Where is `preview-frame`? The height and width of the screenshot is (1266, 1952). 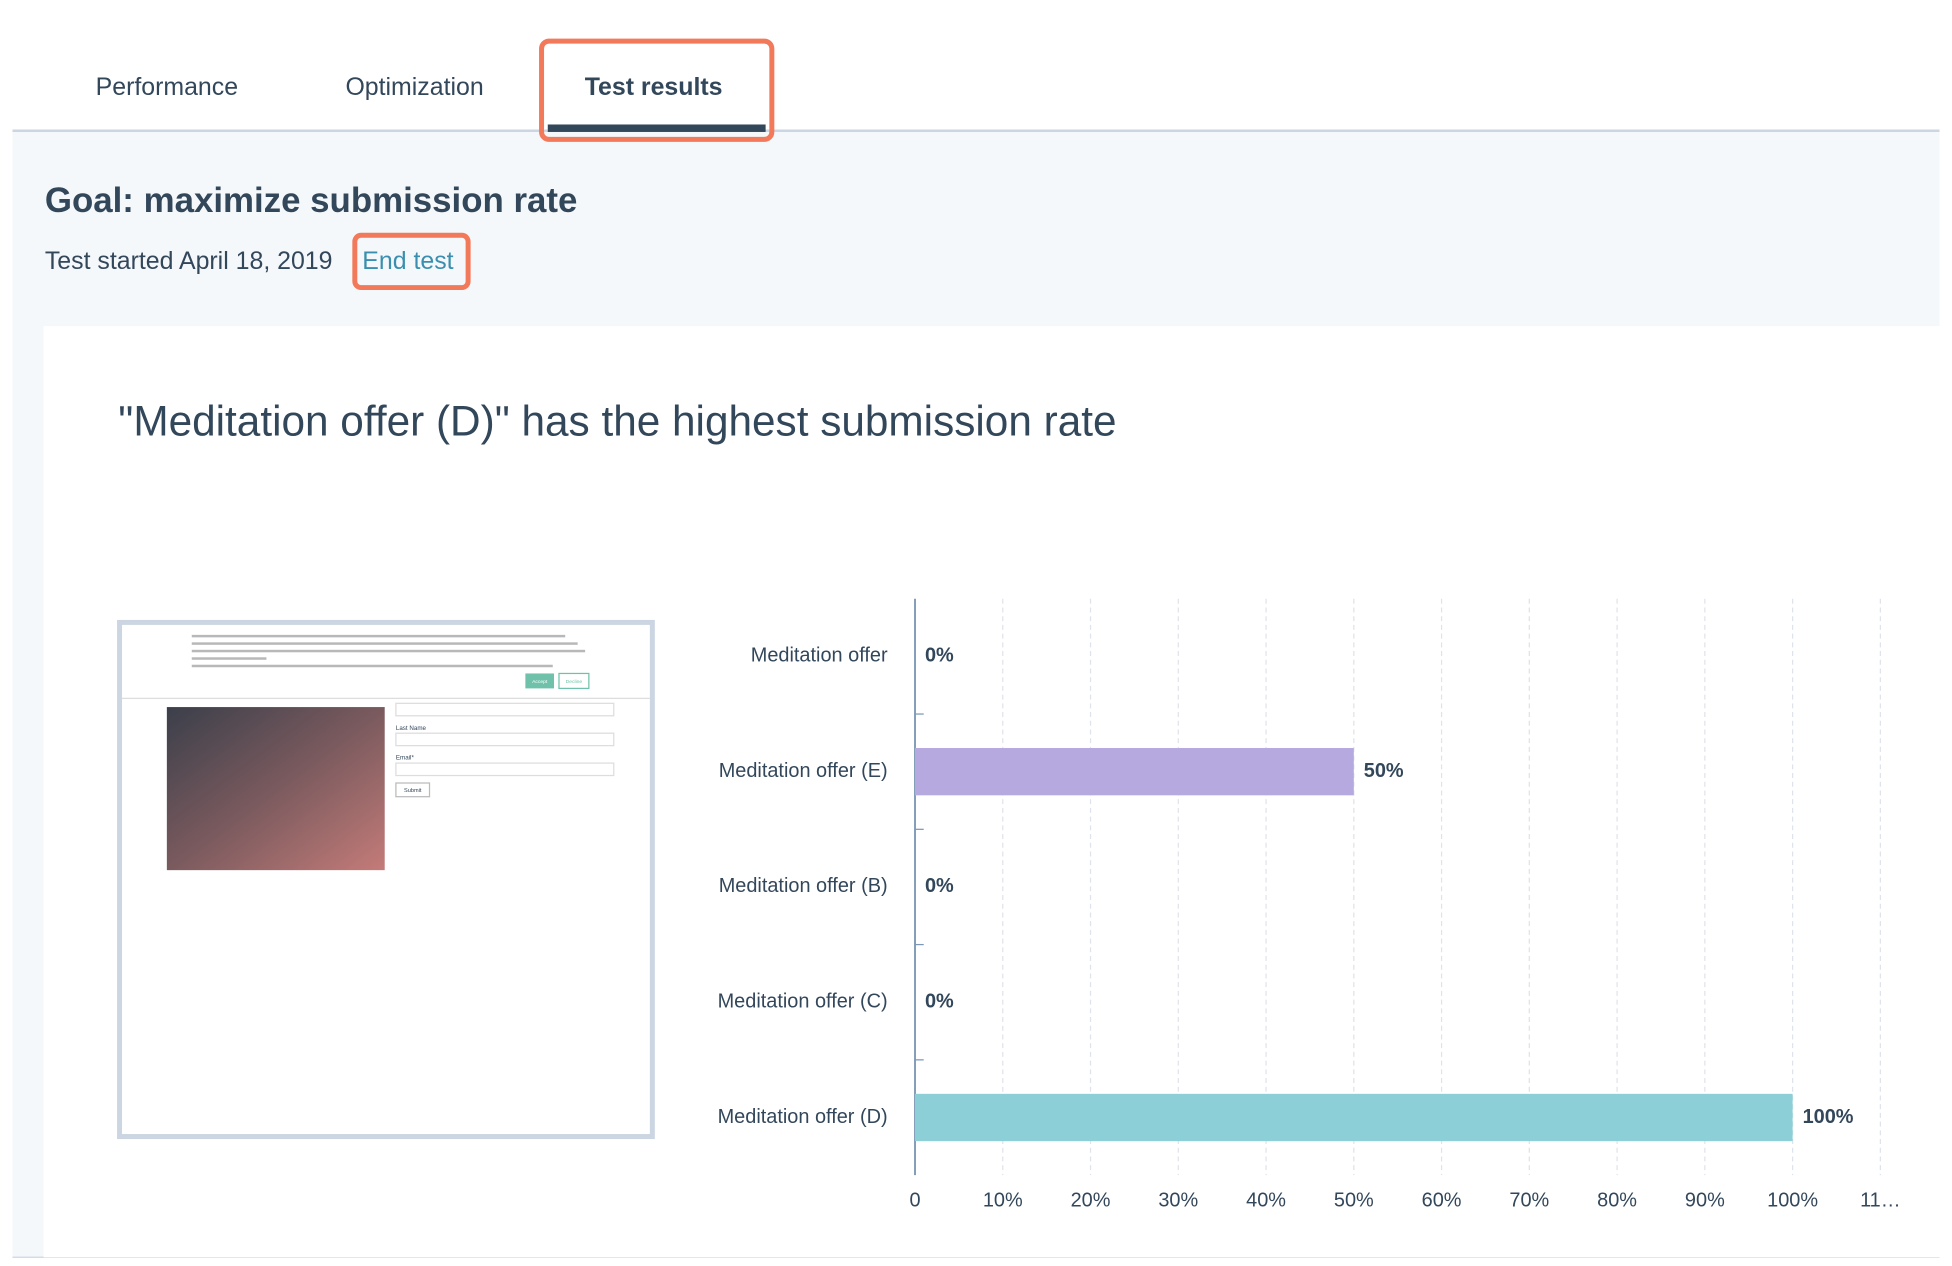
preview-frame is located at coordinates (386, 879).